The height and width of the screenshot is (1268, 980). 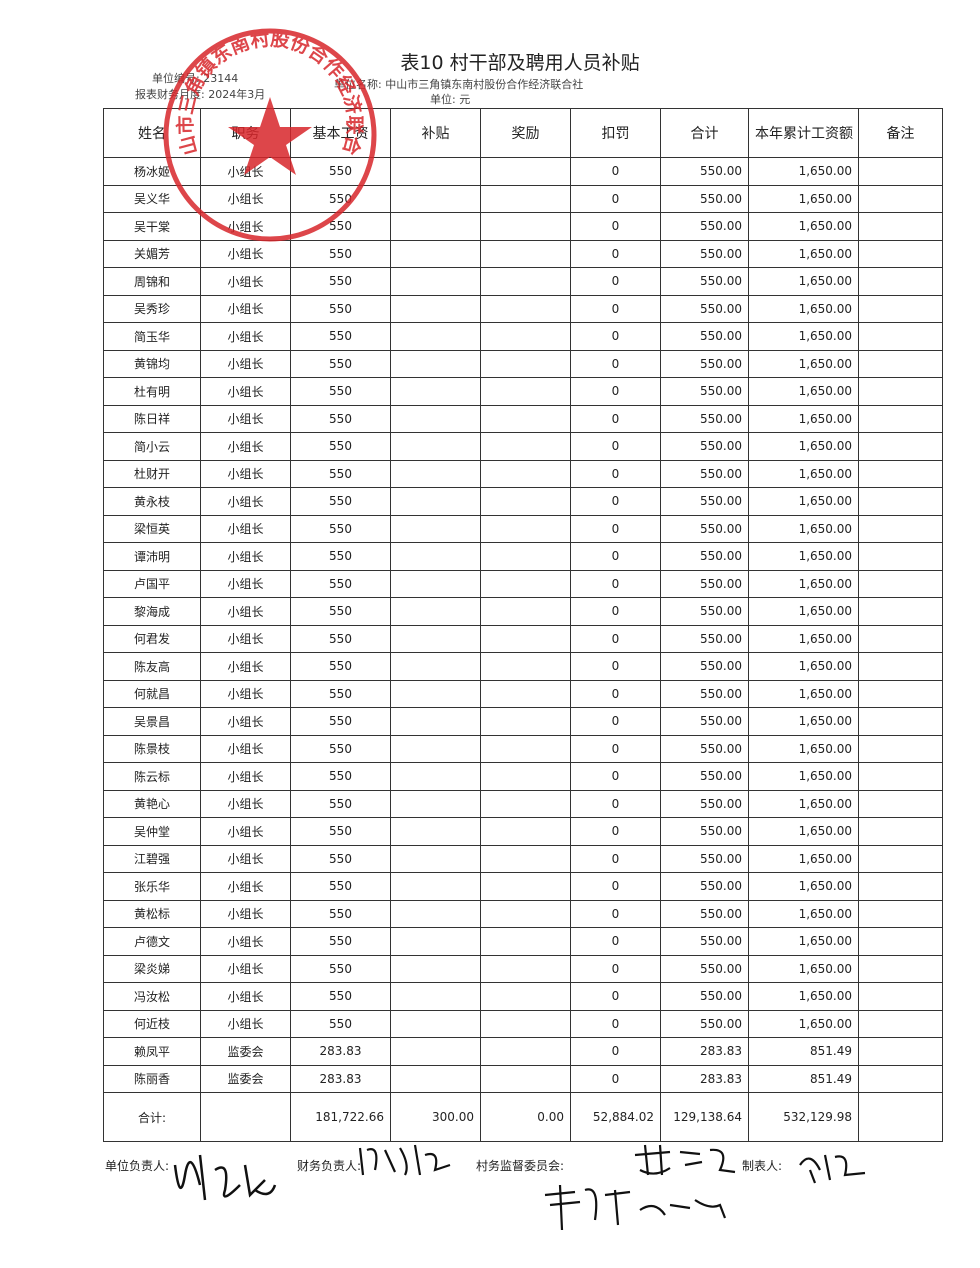 What do you see at coordinates (435, 1117) in the screenshot?
I see `total-subsidy: 300.00` at bounding box center [435, 1117].